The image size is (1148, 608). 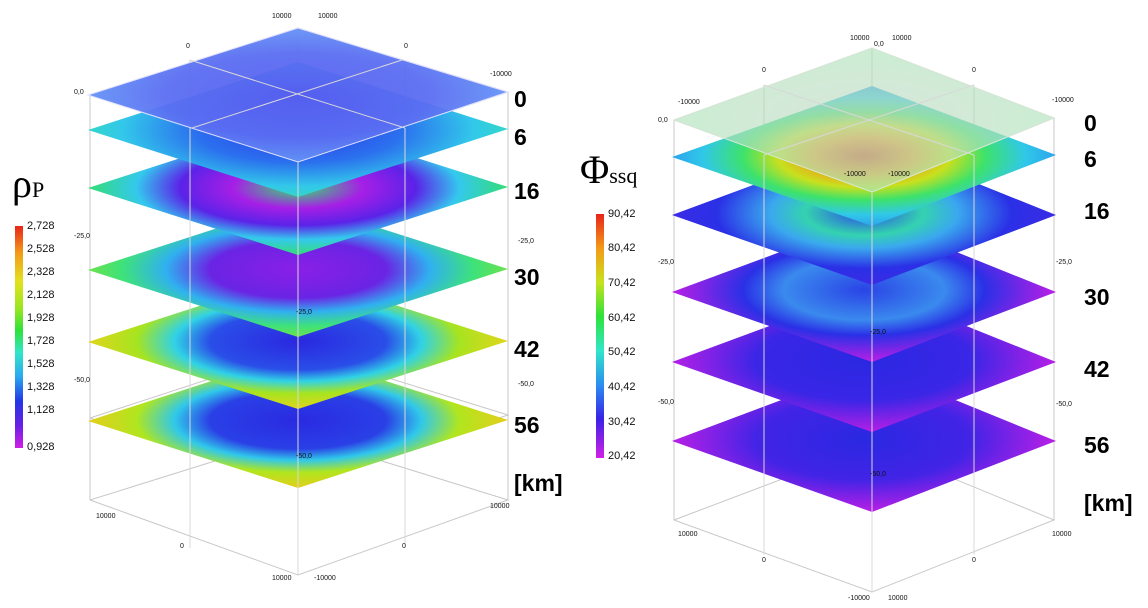 I want to click on colorbar-label: 2,128, so click(x=41, y=295).